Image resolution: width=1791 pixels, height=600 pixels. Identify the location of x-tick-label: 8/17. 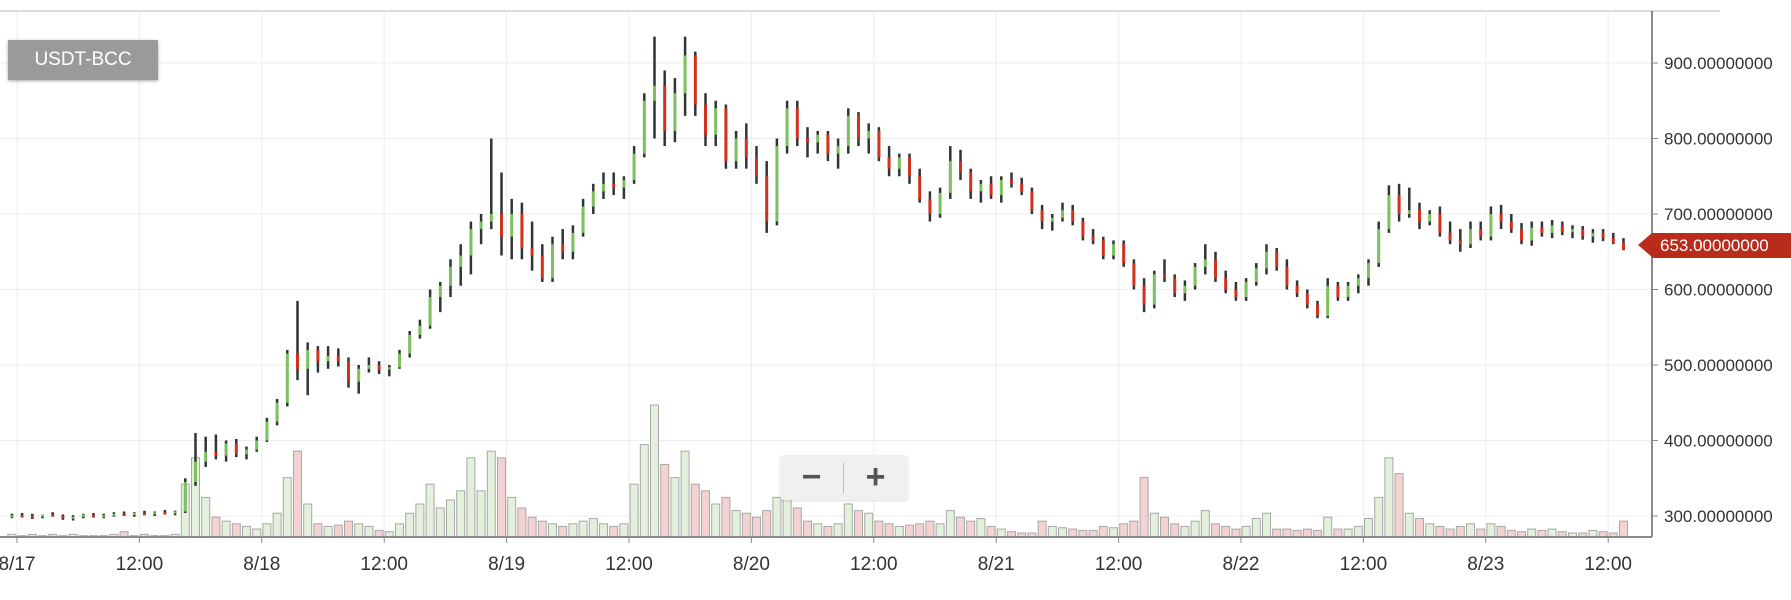
(17, 564).